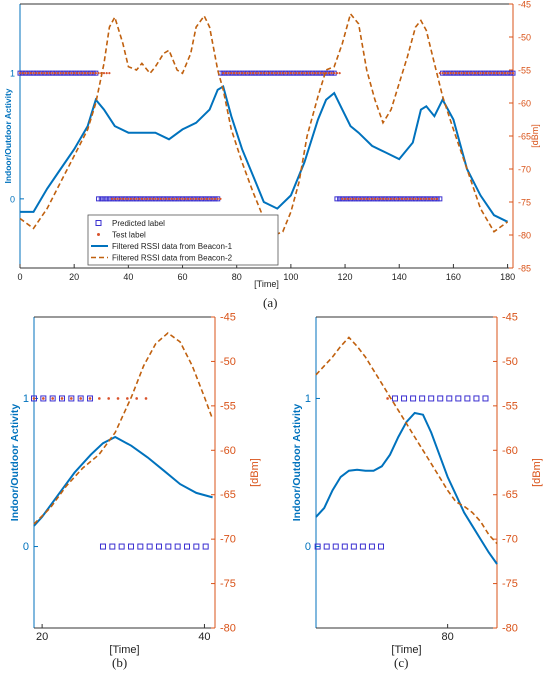 The height and width of the screenshot is (684, 550). What do you see at coordinates (524, 203) in the screenshot?
I see `panel-a-ytick-right-label: -75` at bounding box center [524, 203].